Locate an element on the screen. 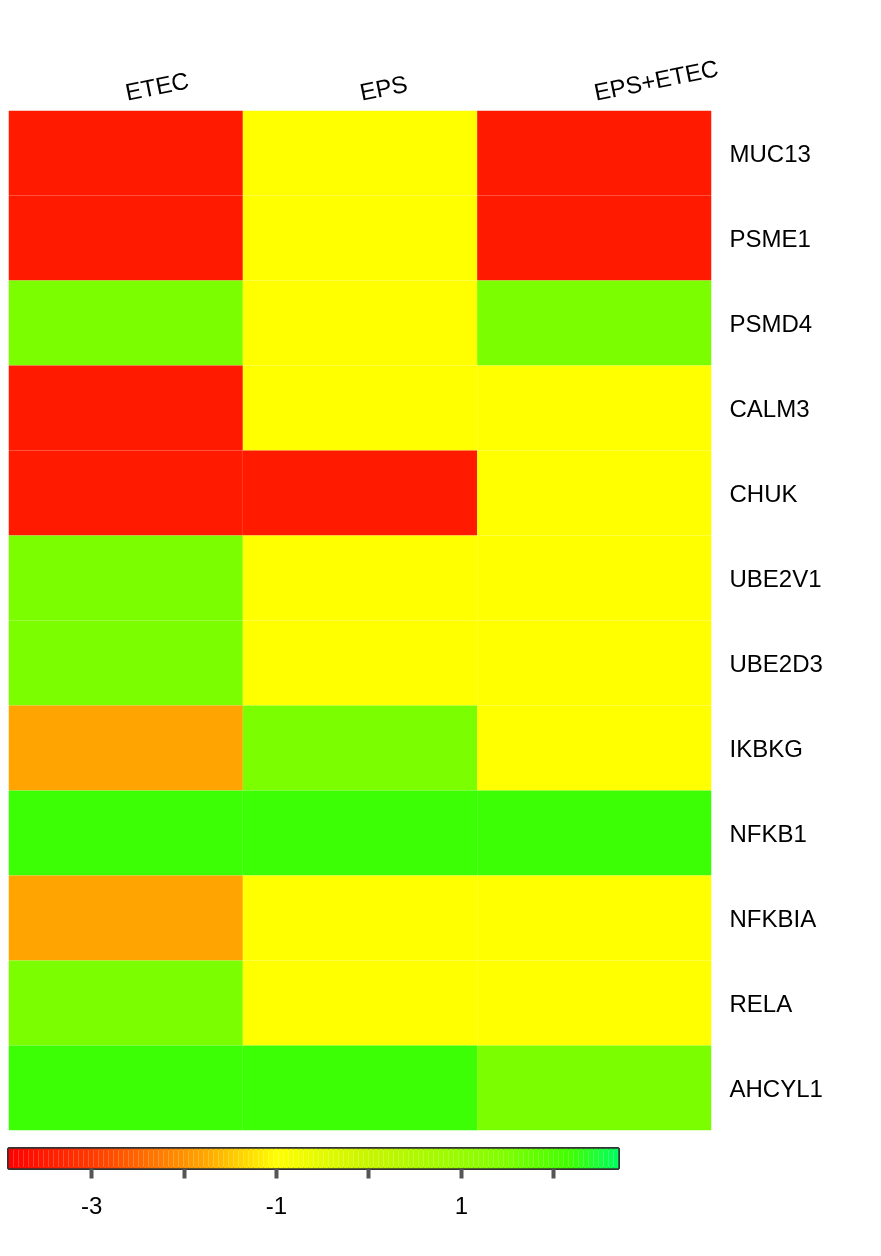 The height and width of the screenshot is (1256, 881). y-tick-label: CHUK is located at coordinates (763, 493).